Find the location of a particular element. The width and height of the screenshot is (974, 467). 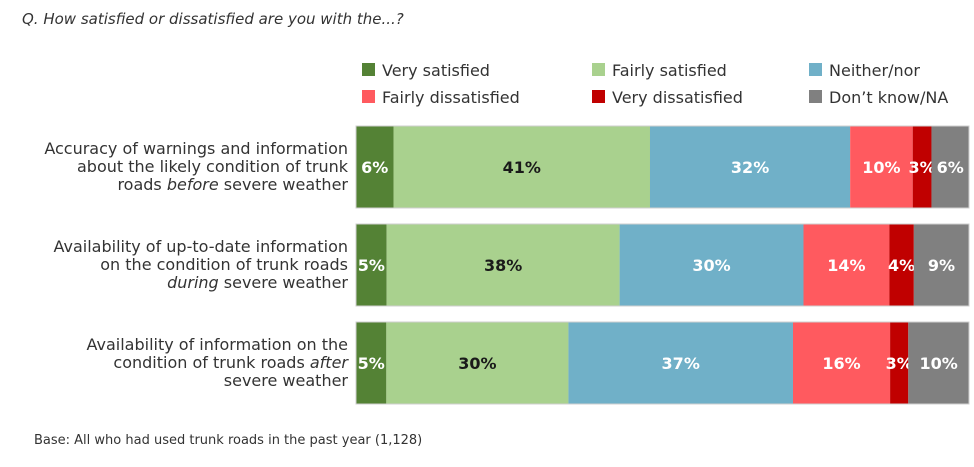

bar-label-1-4: 10% is located at coordinates (881, 167).